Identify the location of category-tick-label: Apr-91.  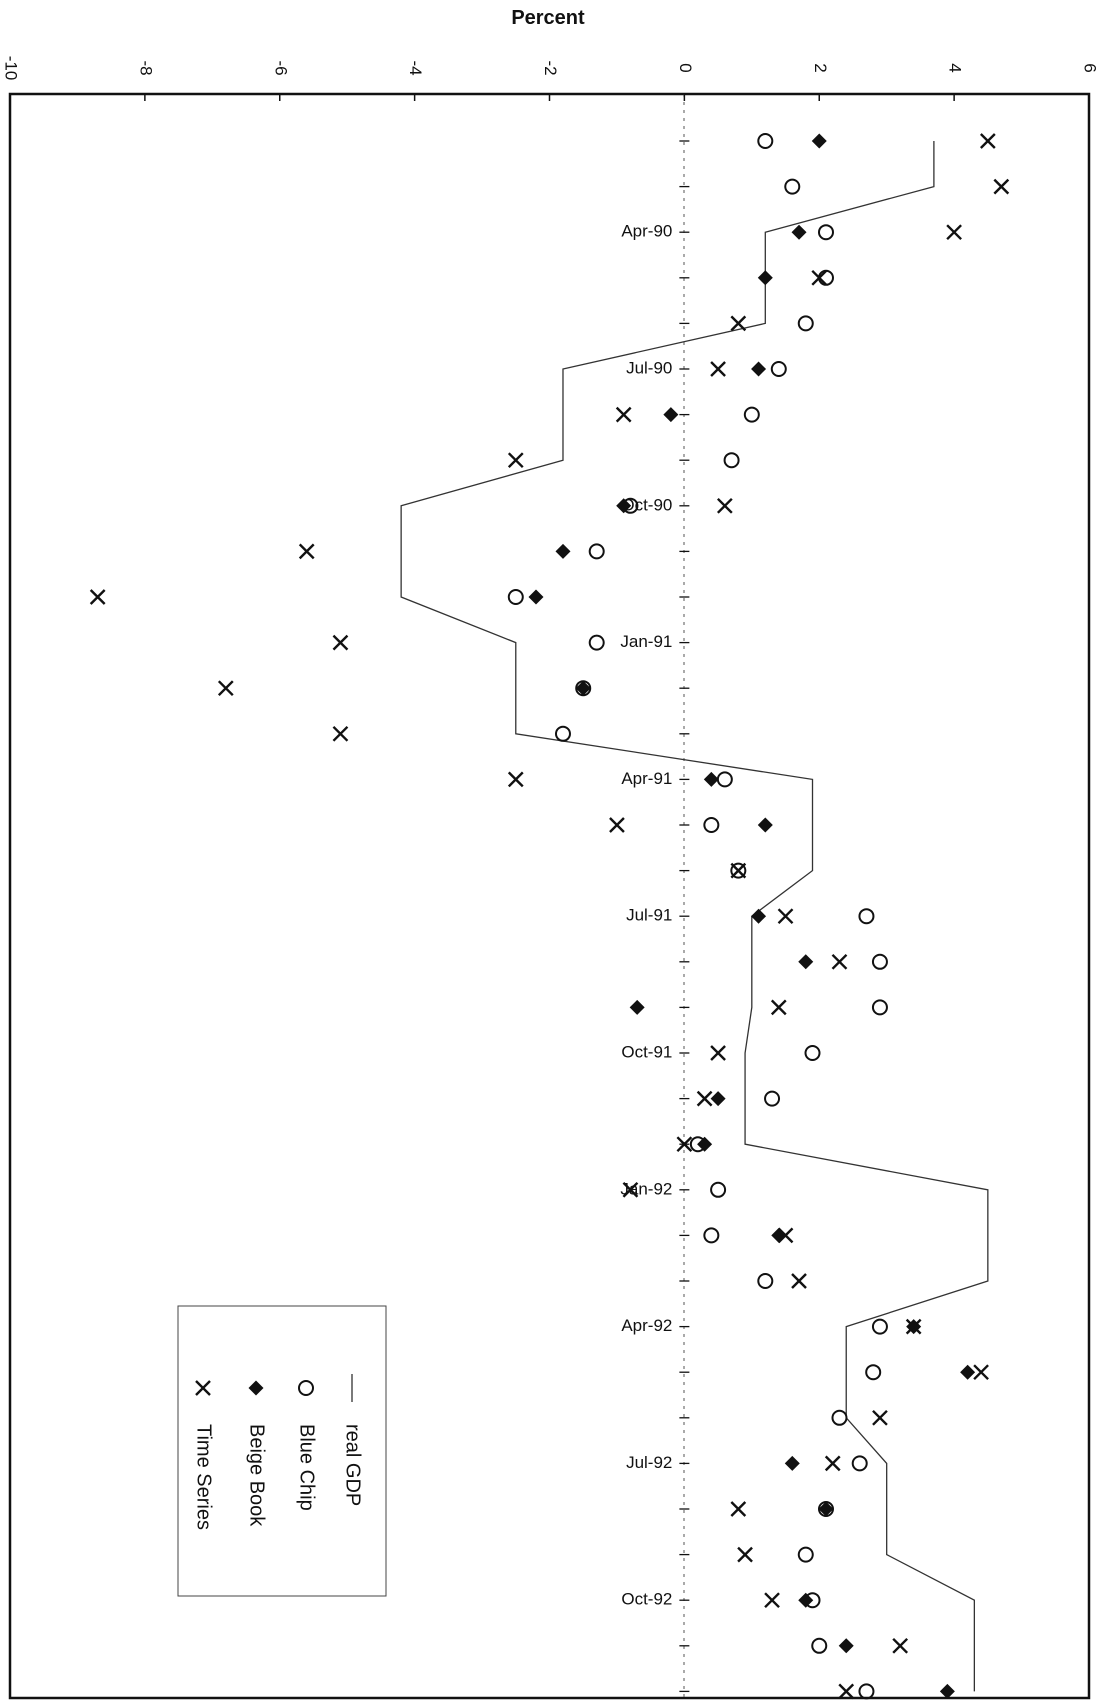
(646, 778).